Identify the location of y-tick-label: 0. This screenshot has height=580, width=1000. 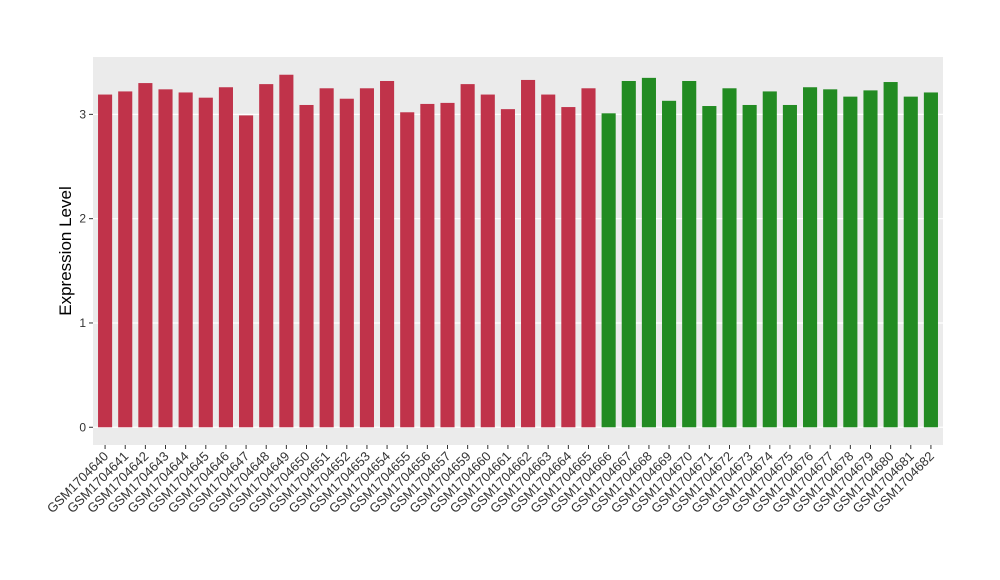
(82, 427).